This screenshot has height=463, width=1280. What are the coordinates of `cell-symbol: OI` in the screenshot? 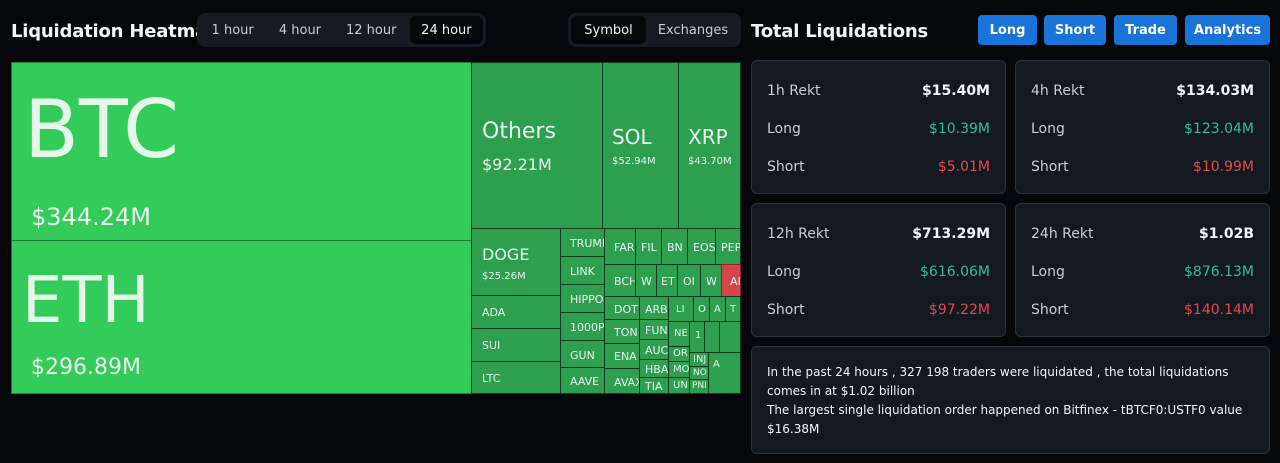 It's located at (689, 281).